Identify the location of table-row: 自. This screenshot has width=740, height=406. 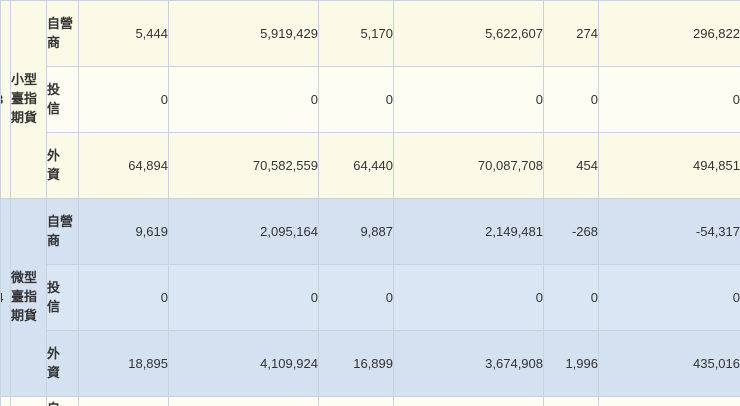
(370, 401).